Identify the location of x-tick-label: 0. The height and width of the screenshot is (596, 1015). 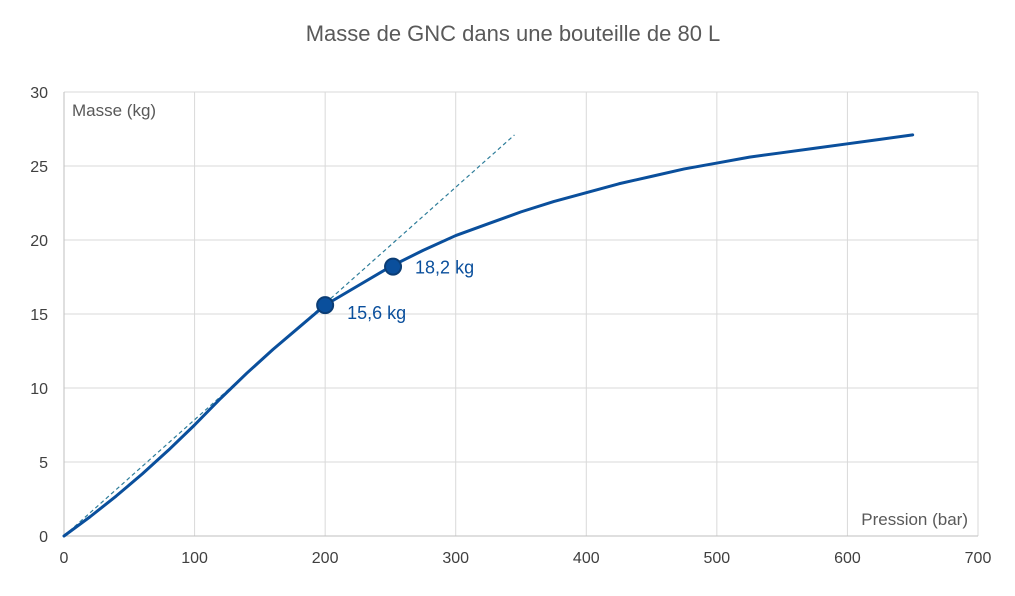
(64, 558).